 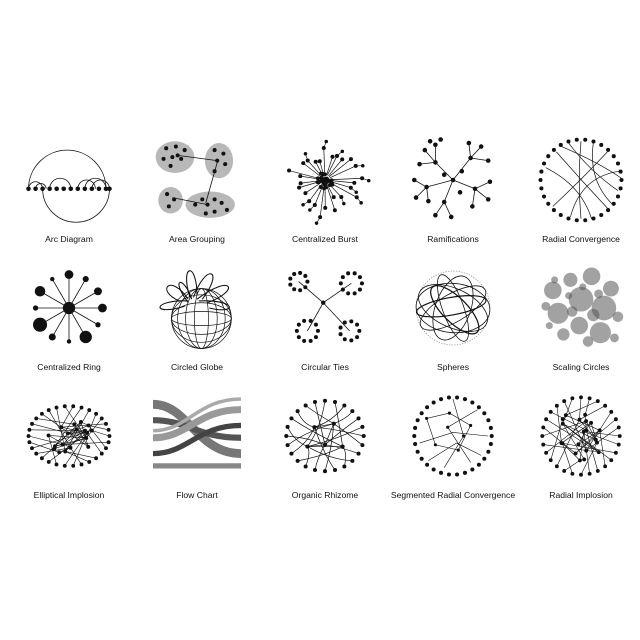 What do you see at coordinates (197, 239) in the screenshot?
I see `diagram-label: Area Grouping` at bounding box center [197, 239].